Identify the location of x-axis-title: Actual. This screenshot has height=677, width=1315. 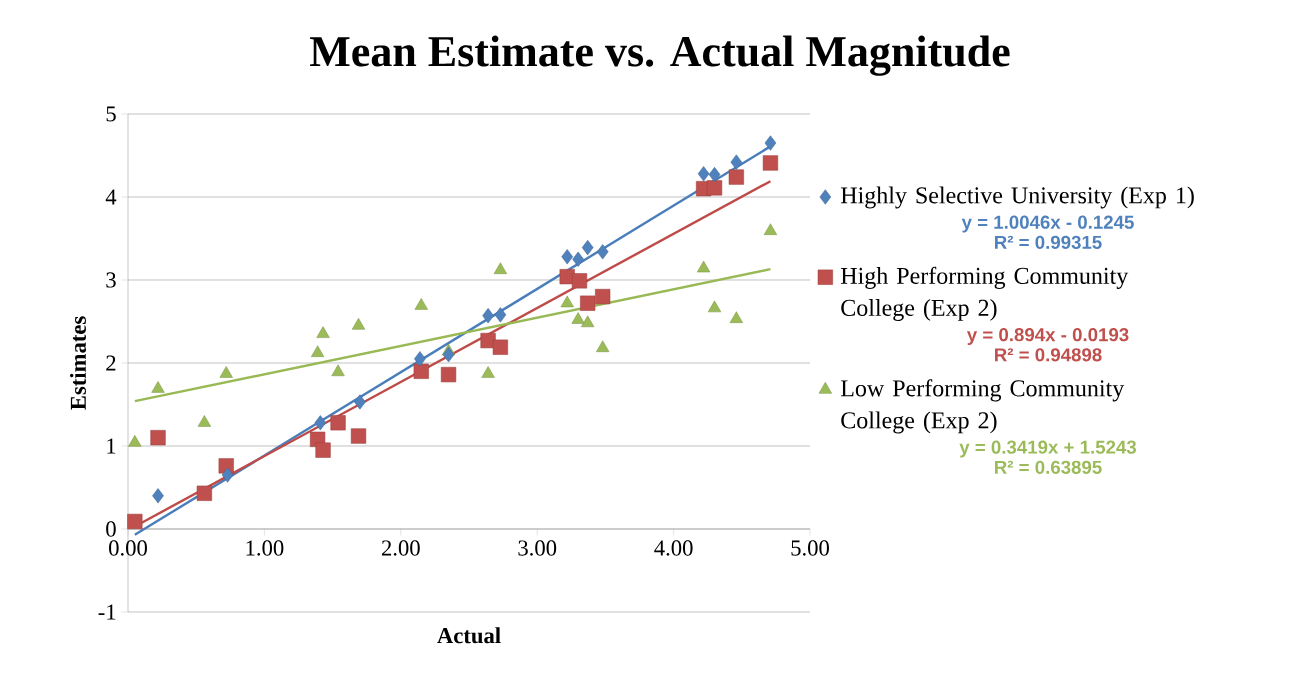
(469, 635).